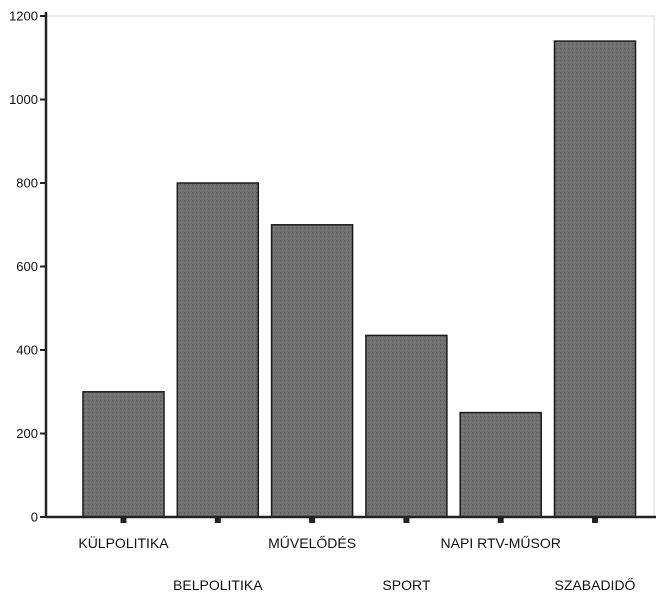 The height and width of the screenshot is (595, 659). I want to click on category-label-5: NAPI RTV-MŰSOR, so click(501, 543).